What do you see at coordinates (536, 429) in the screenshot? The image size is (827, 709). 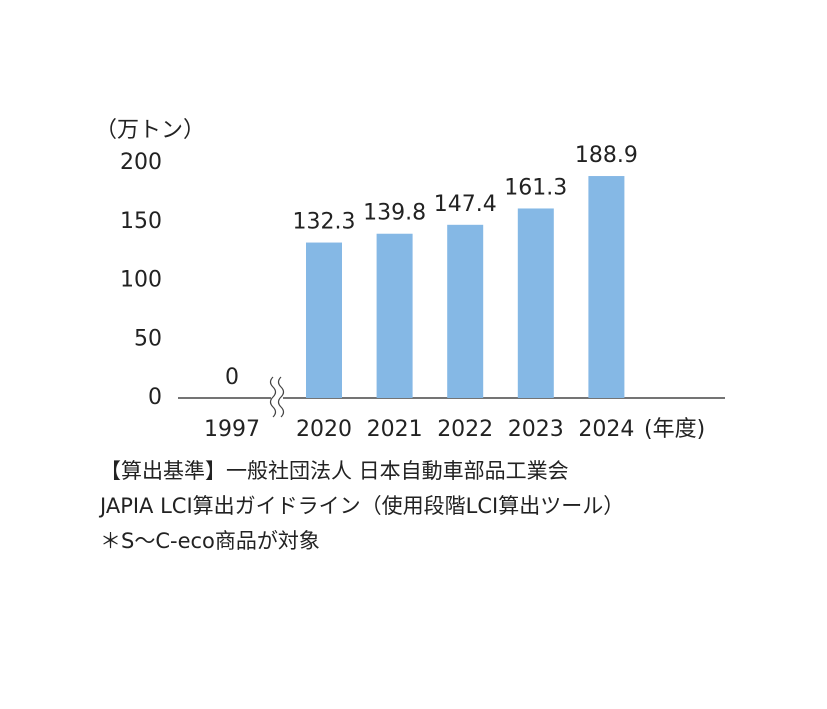 I see `x-tick-label: 2023` at bounding box center [536, 429].